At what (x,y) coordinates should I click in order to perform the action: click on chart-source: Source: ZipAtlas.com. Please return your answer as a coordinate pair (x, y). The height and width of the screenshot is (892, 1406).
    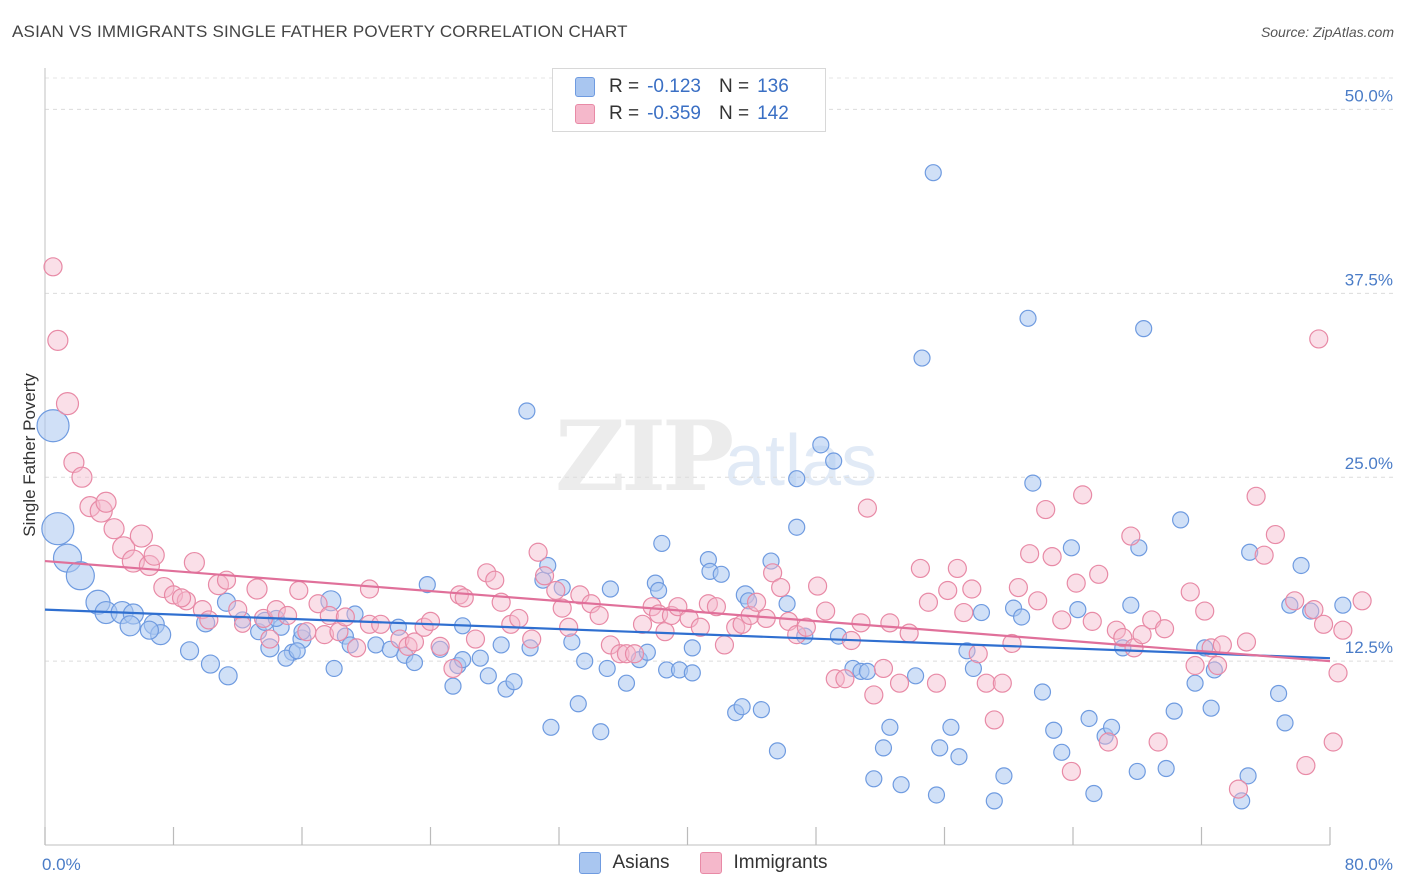
    Looking at the image, I should click on (1327, 32).